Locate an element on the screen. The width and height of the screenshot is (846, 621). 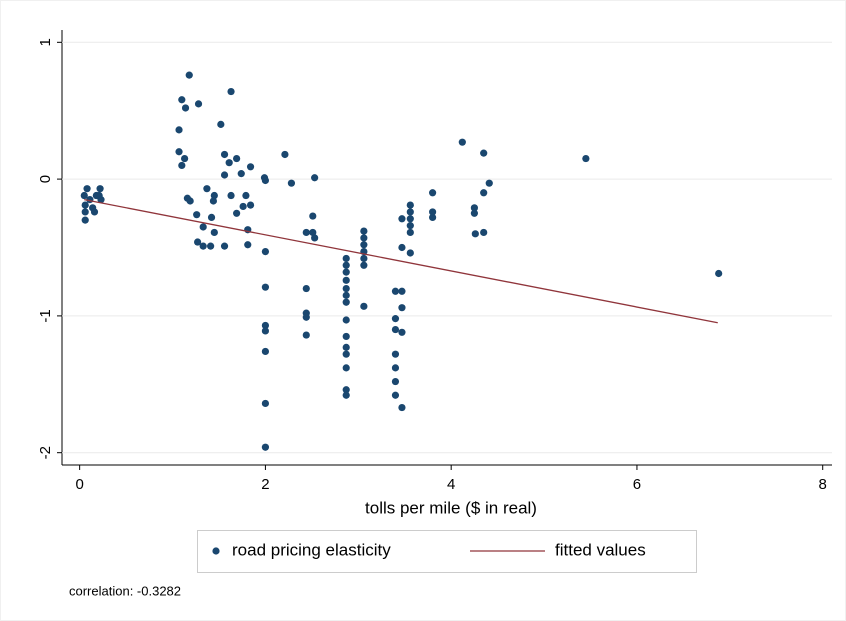
x-tick-label: 4 is located at coordinates (451, 484).